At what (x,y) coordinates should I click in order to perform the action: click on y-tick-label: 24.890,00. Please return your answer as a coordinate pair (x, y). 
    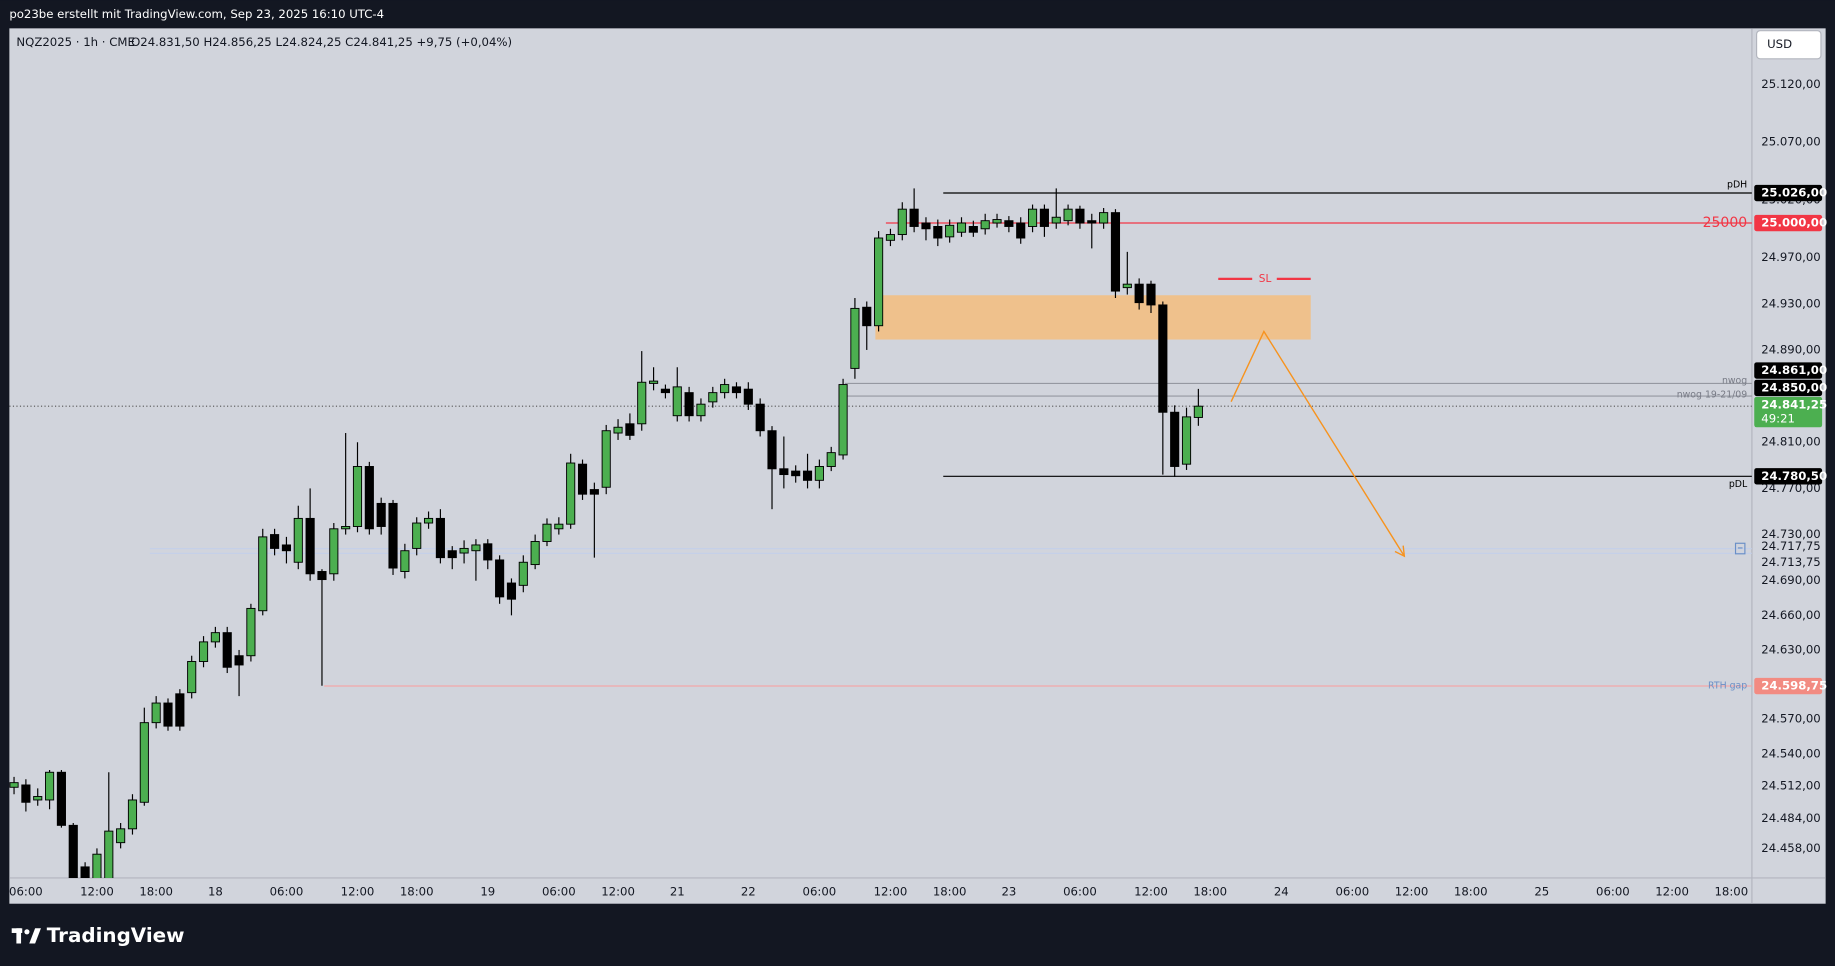
    Looking at the image, I should click on (1790, 349).